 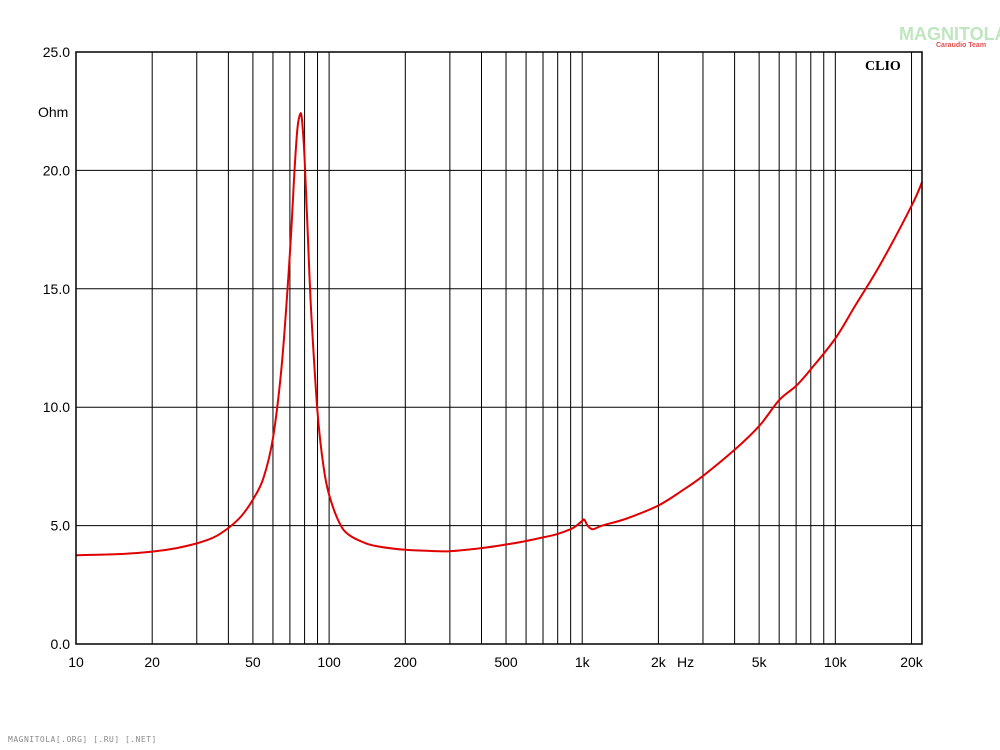 What do you see at coordinates (61, 644) in the screenshot?
I see `y-tick-label: 0.0` at bounding box center [61, 644].